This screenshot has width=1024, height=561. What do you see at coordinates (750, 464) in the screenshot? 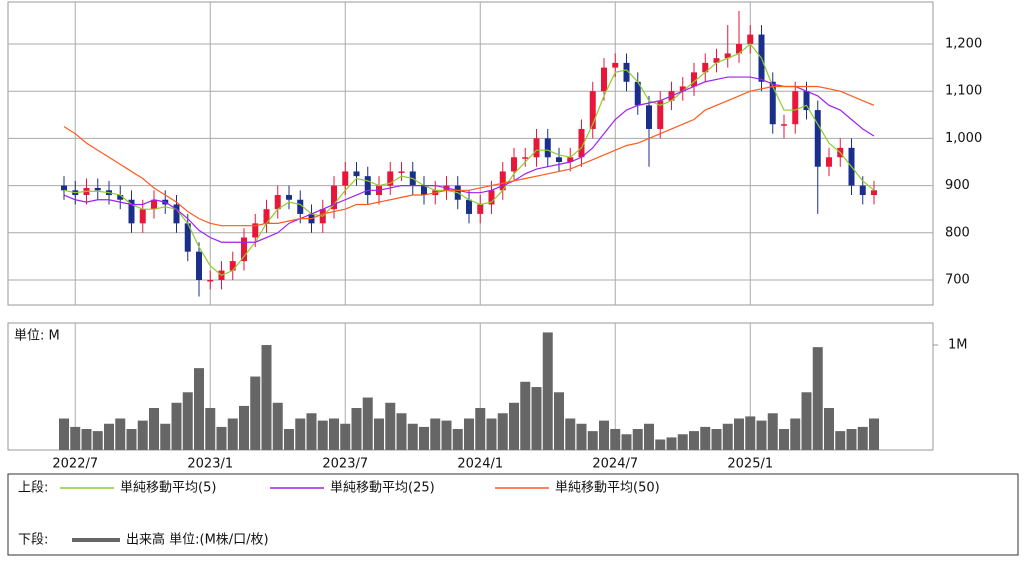
I see `x-tick-label: 2025/1` at bounding box center [750, 464].